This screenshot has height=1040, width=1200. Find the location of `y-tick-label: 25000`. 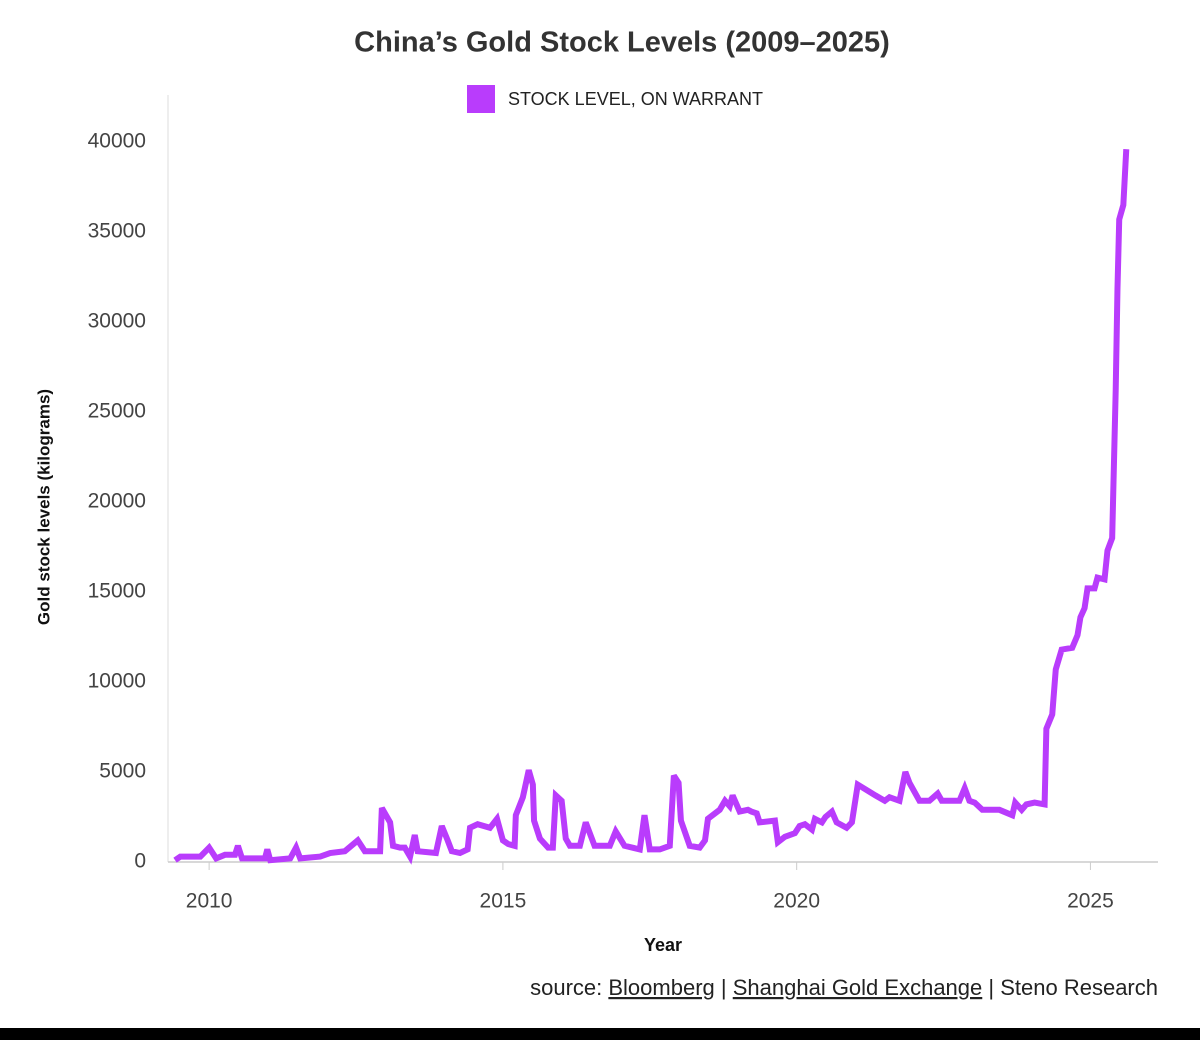

y-tick-label: 25000 is located at coordinates (117, 411).